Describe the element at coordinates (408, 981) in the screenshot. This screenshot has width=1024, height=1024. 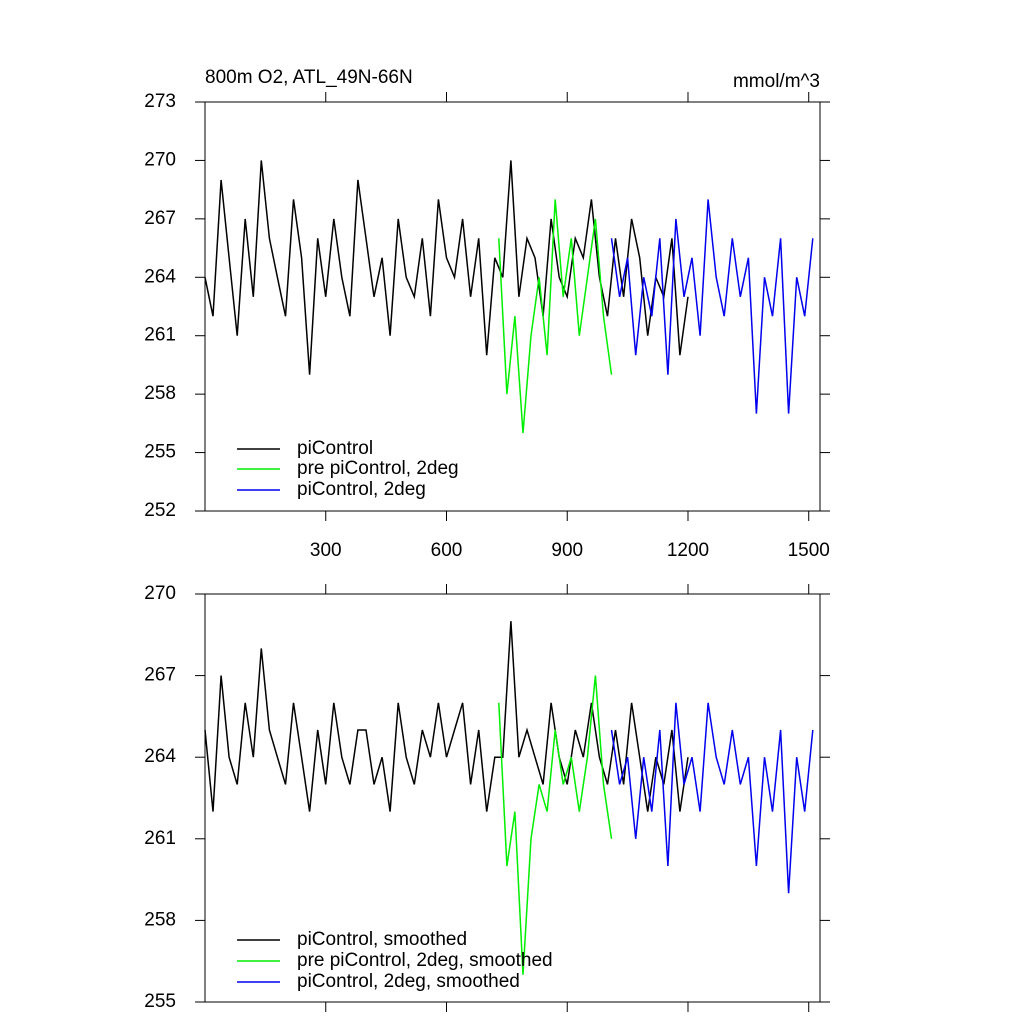
I see `legend-label: piControl, 2deg, smoothed` at that location.